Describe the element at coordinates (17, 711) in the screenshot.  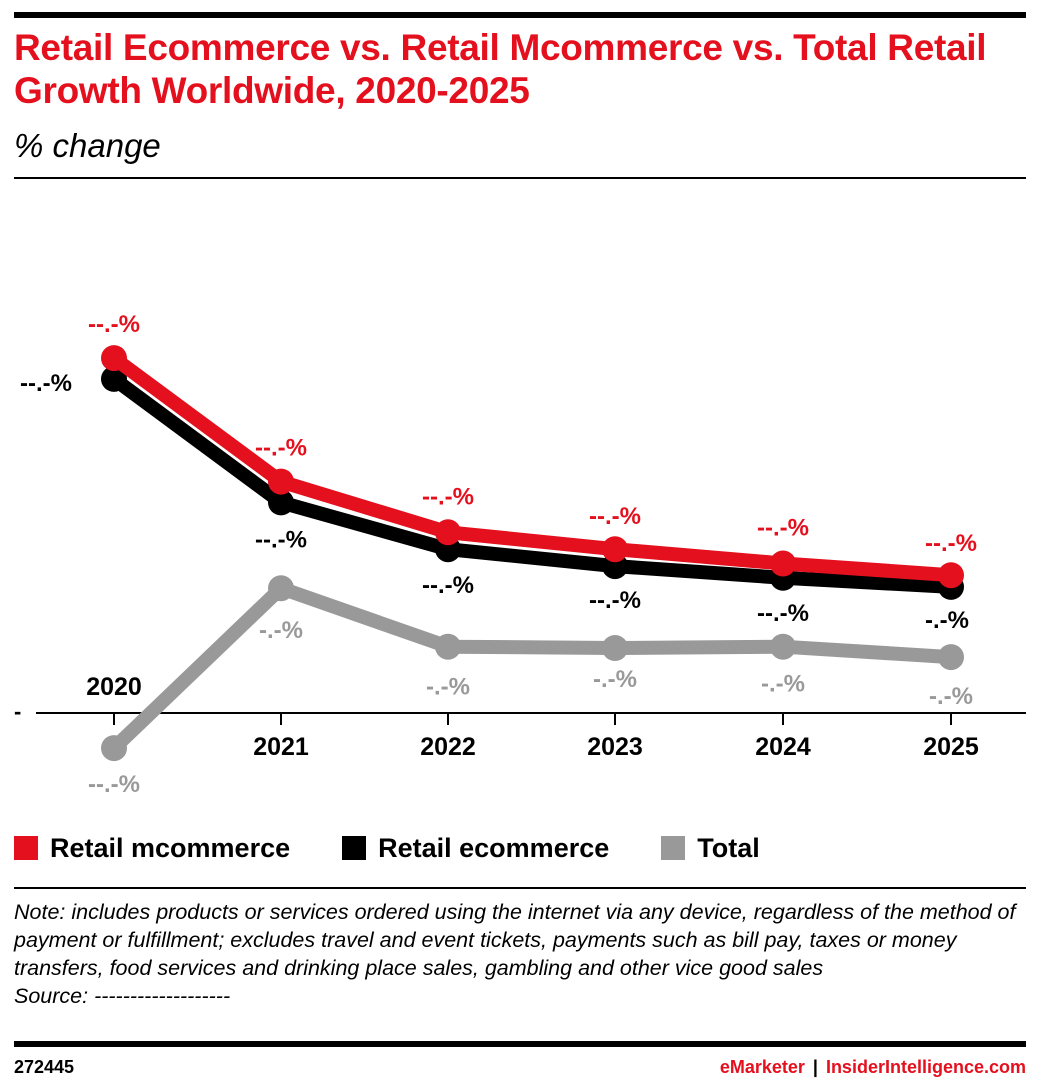
I see `y-axis-tick-label: -` at that location.